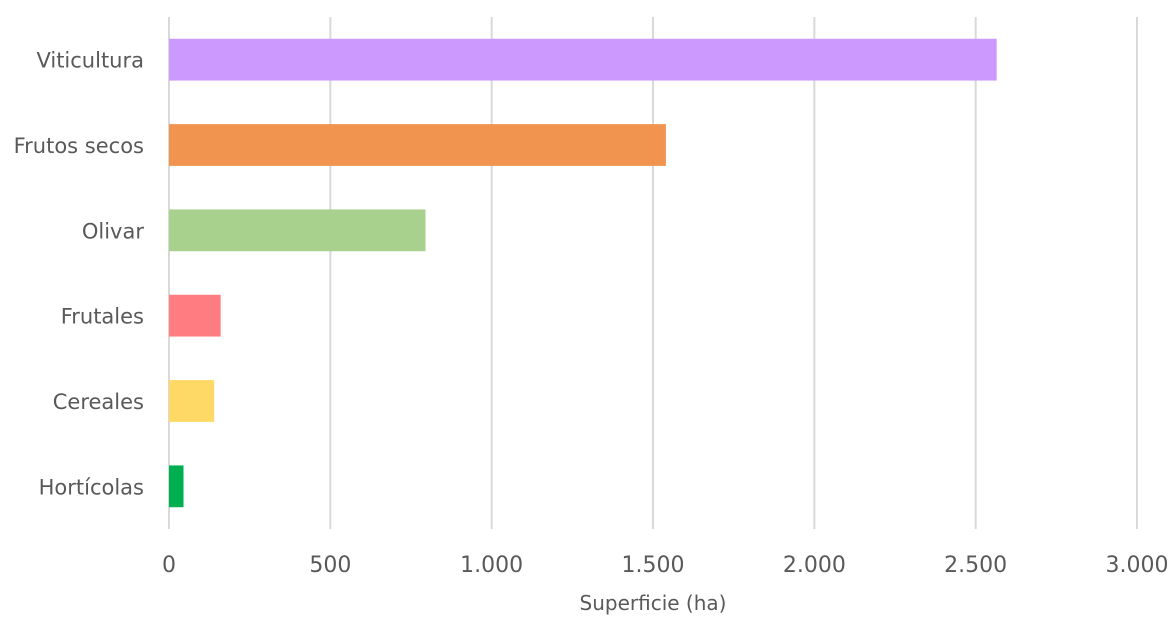 The image size is (1176, 622). I want to click on x-tick-label: 2.500, so click(975, 565).